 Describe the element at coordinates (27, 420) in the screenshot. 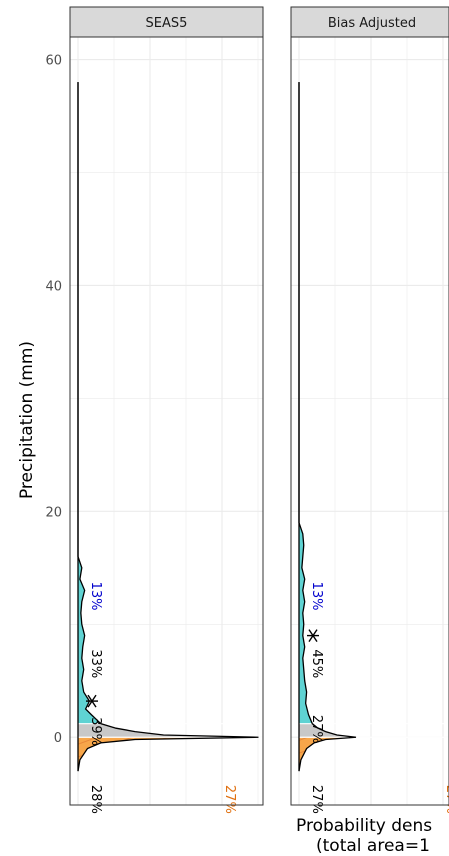

I see `y-axis-title: Precipitation (mm)` at that location.